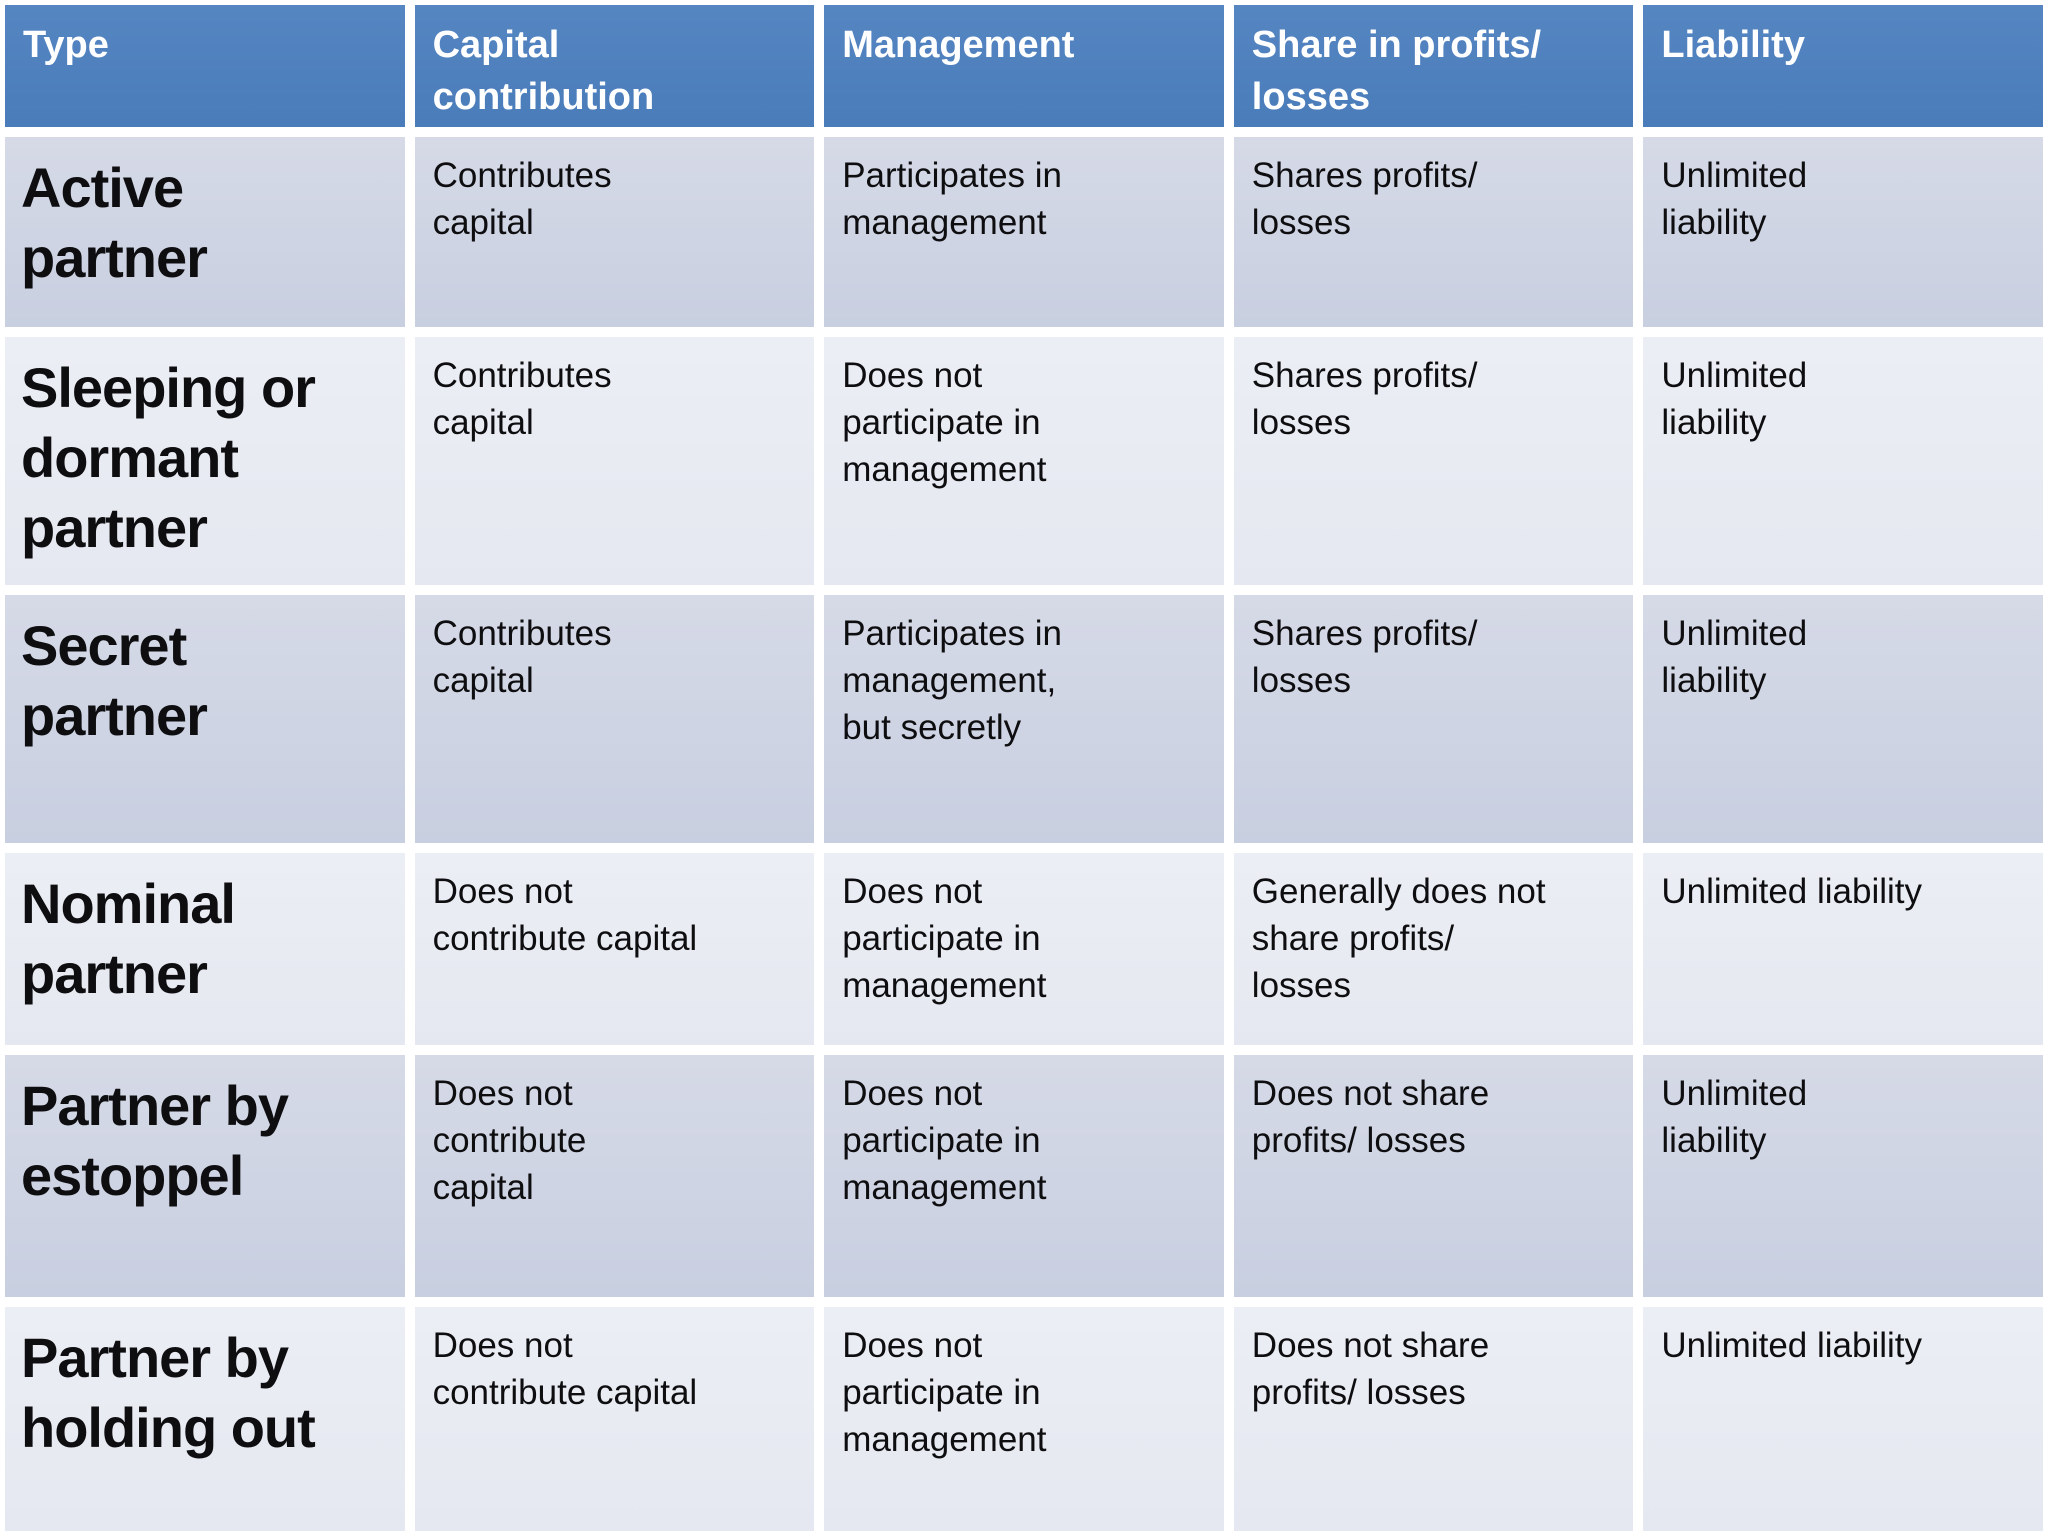 The image size is (2048, 1536). I want to click on management-cell: Participates in management, but secretly, so click(1024, 719).